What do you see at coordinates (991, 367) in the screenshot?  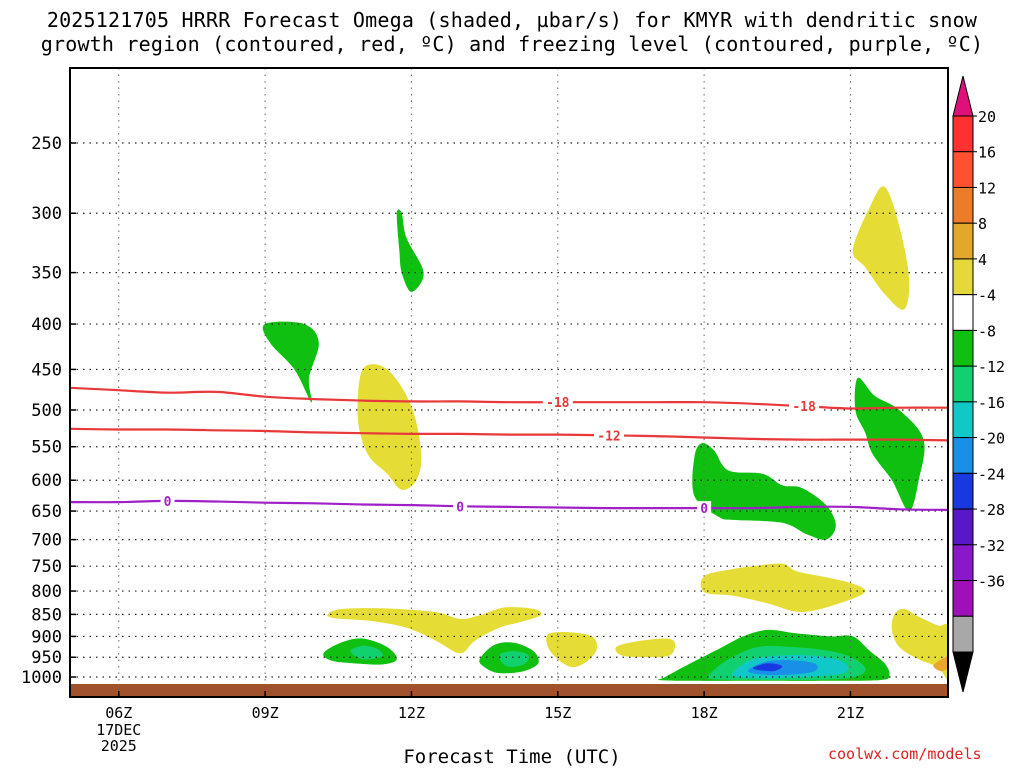 I see `colorbar-label-7: -12` at bounding box center [991, 367].